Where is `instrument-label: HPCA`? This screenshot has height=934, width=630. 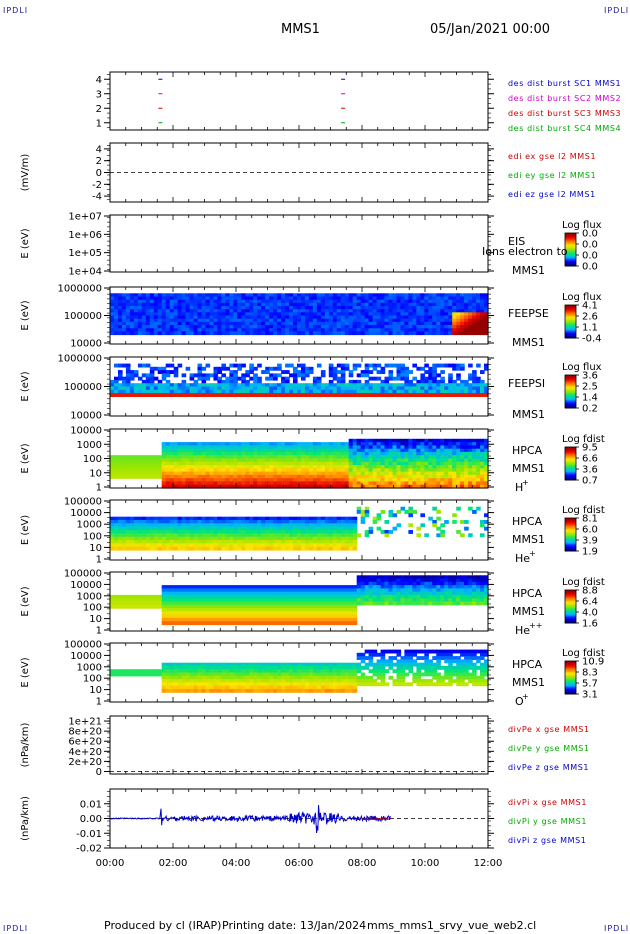
instrument-label: HPCA is located at coordinates (527, 450).